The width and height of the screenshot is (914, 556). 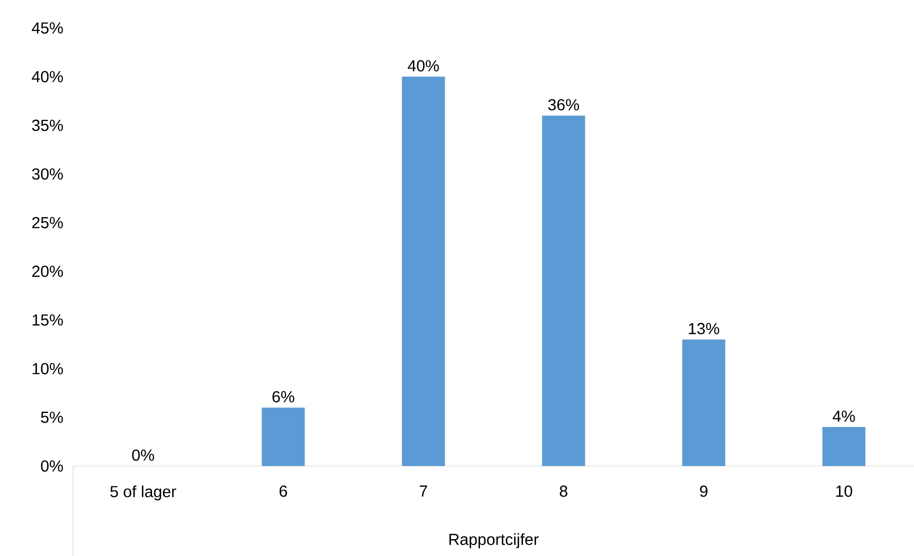 I want to click on y-tick-label: 15%, so click(x=47, y=320).